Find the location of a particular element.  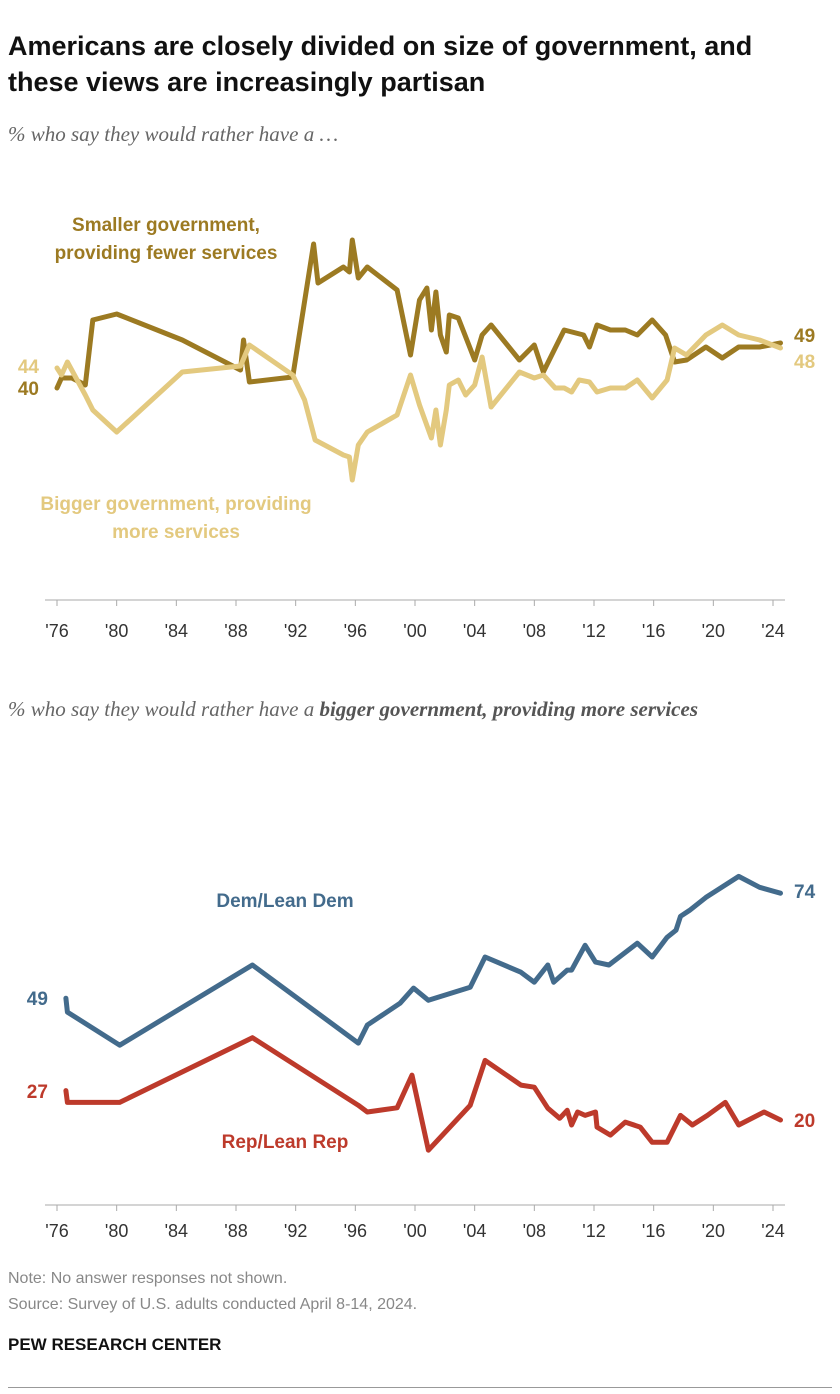

end-label: 20 is located at coordinates (804, 1121).